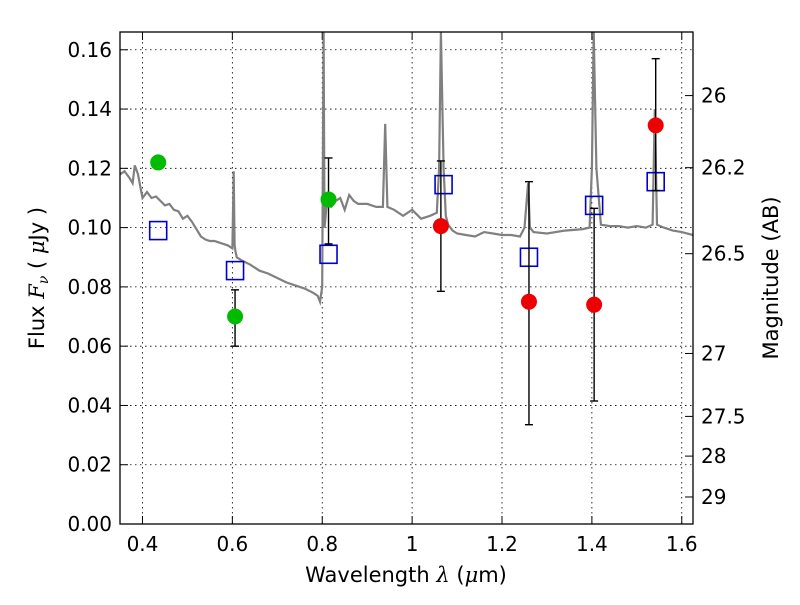 The width and height of the screenshot is (800, 605). I want to click on x-tick-label: 0.6, so click(232, 544).